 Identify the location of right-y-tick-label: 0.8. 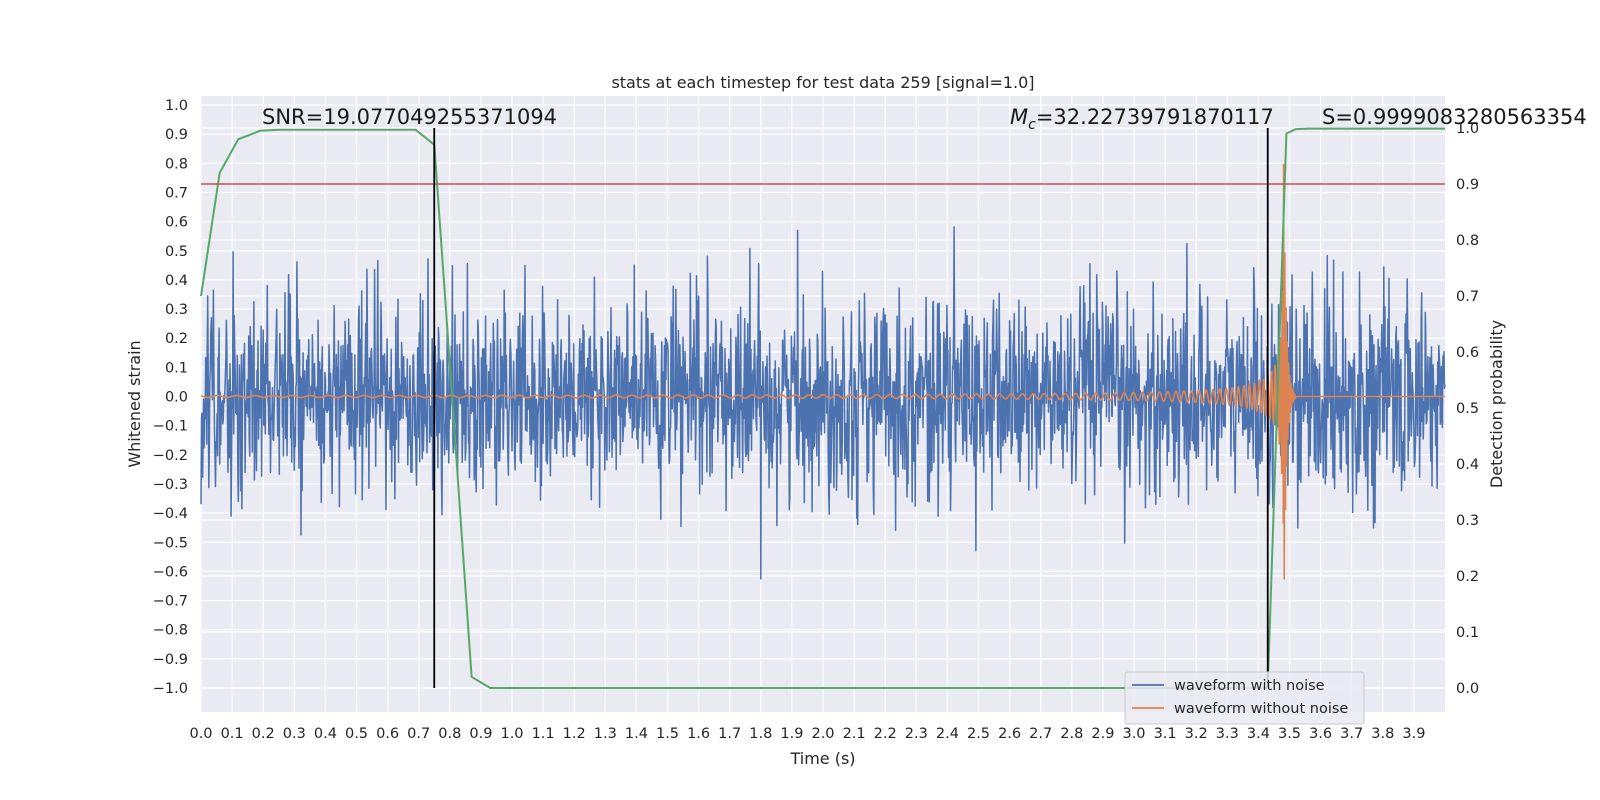
(1467, 241).